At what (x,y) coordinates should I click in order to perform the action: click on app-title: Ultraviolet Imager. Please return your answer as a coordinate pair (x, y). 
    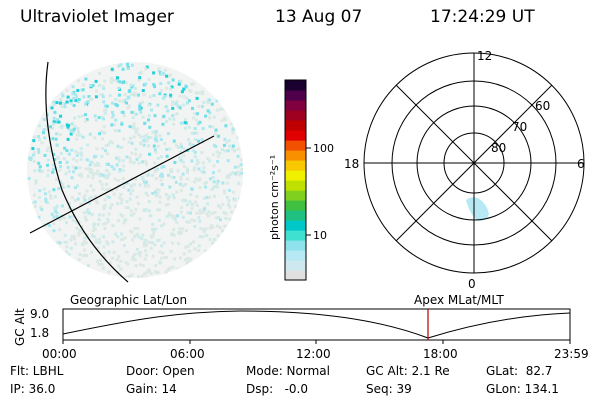
    Looking at the image, I should click on (97, 17).